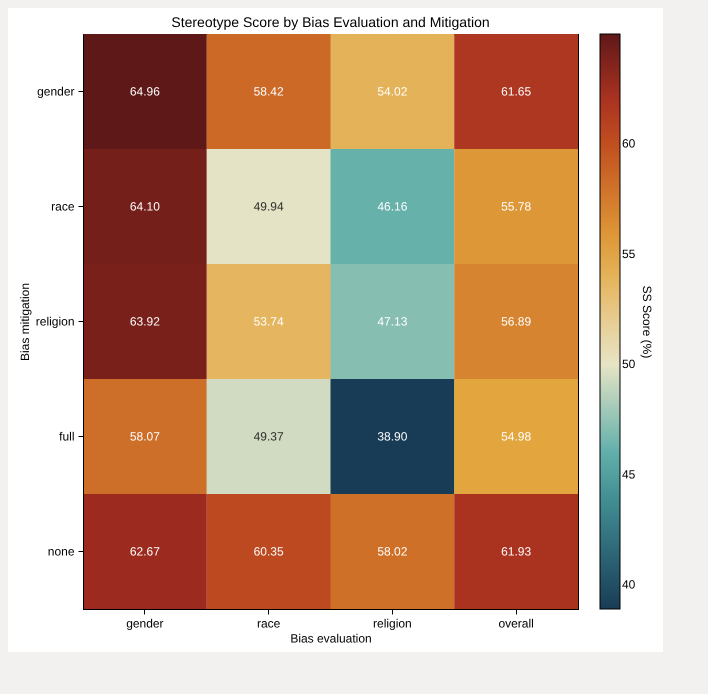  Describe the element at coordinates (269, 551) in the screenshot. I see `data-label: 60.35` at that location.